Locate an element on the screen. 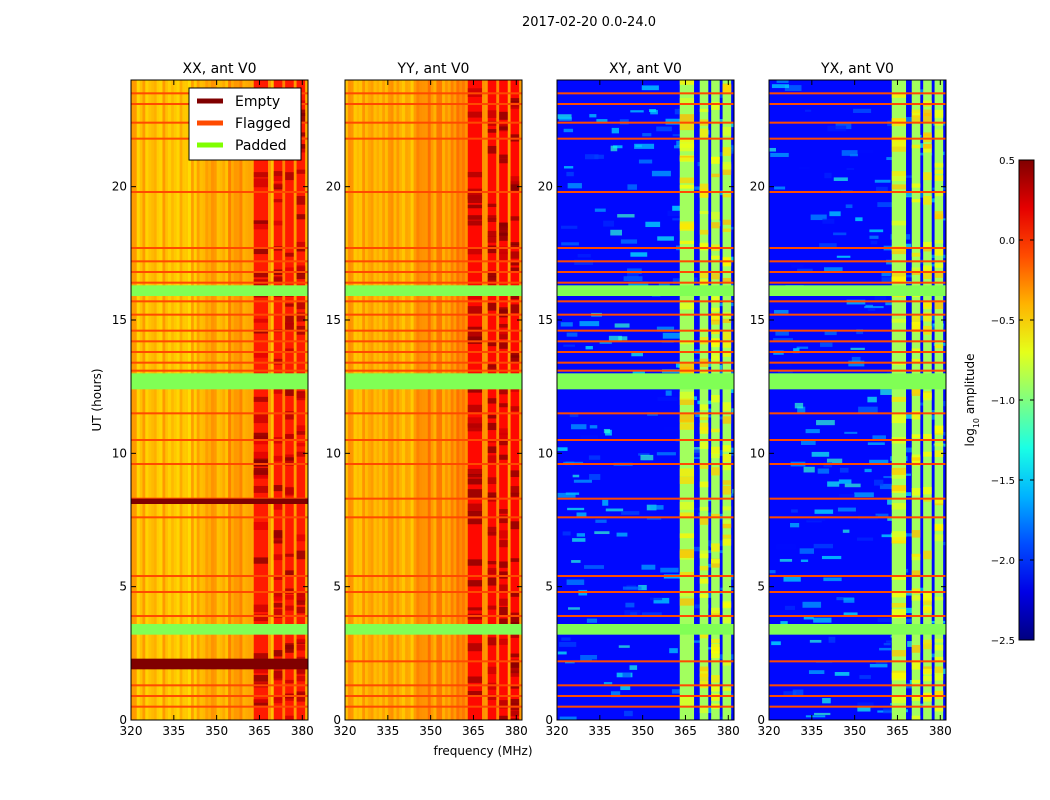  panel-title: XY, ant V0 is located at coordinates (645, 69).